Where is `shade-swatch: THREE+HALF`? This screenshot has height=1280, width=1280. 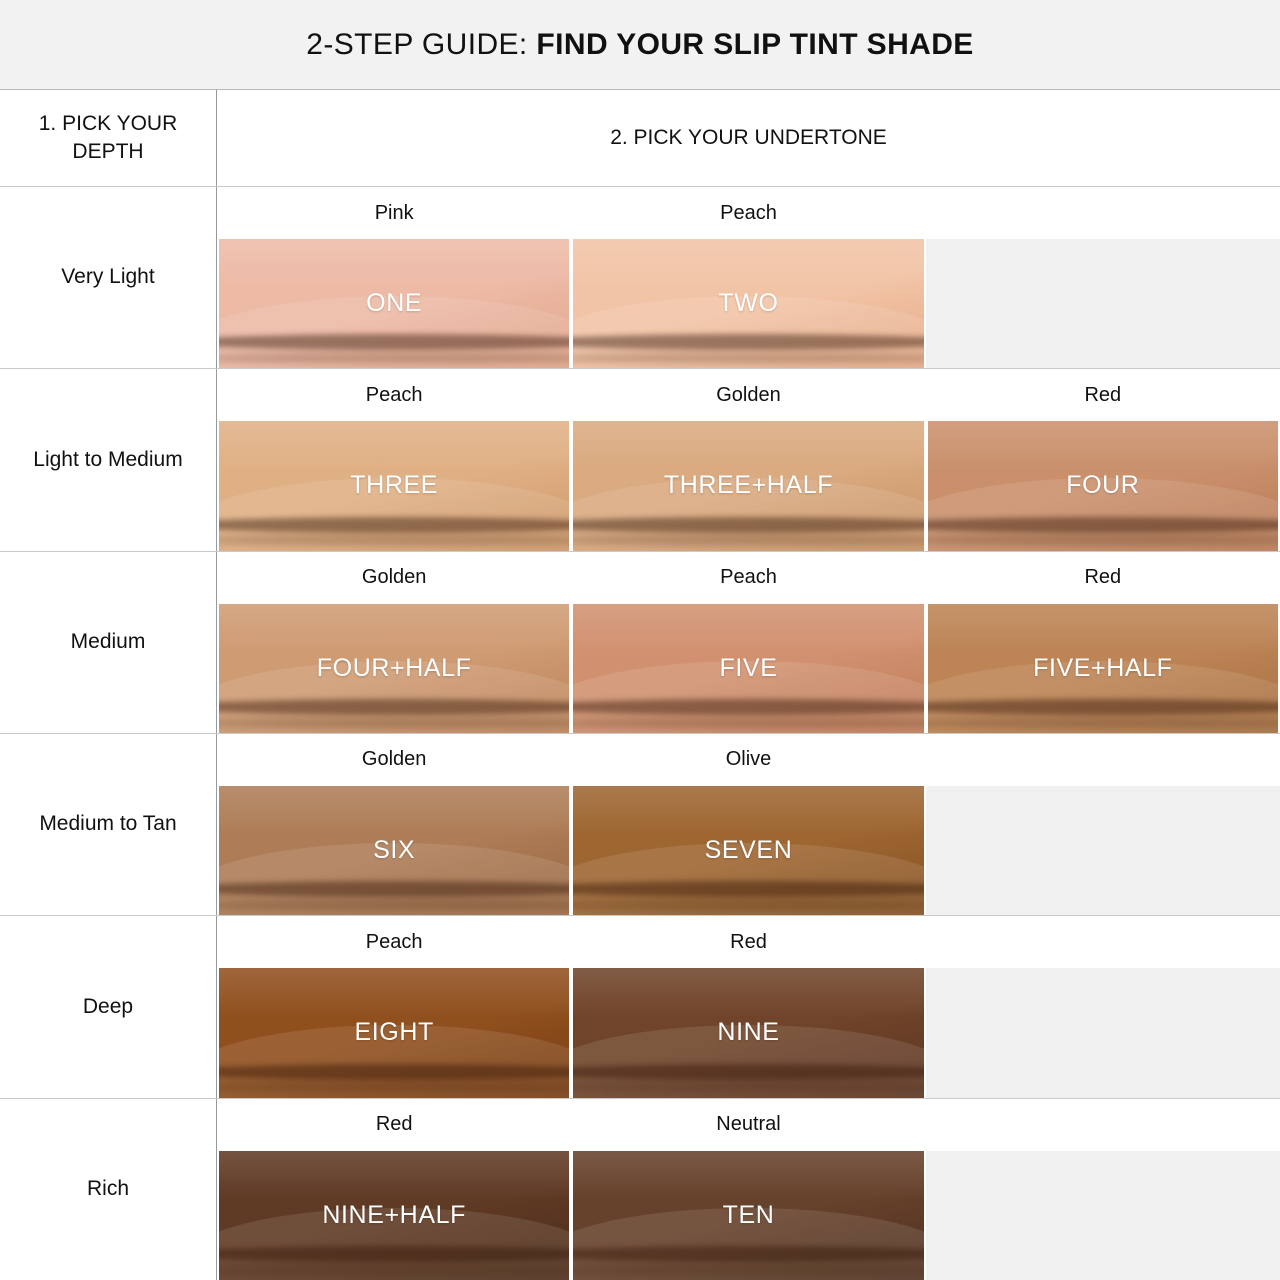
shade-swatch: THREE+HALF is located at coordinates (748, 486).